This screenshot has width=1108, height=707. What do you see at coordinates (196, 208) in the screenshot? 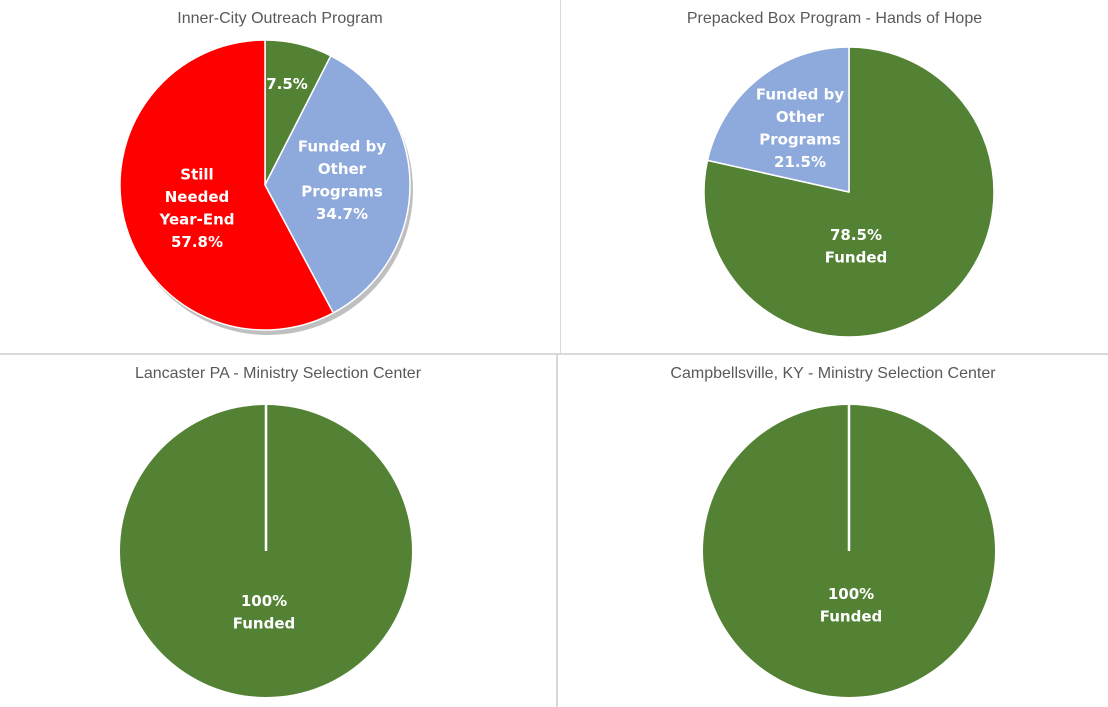
I see `data-label-still-needed-year-end: Still Needed Year-End 57.8%` at bounding box center [196, 208].